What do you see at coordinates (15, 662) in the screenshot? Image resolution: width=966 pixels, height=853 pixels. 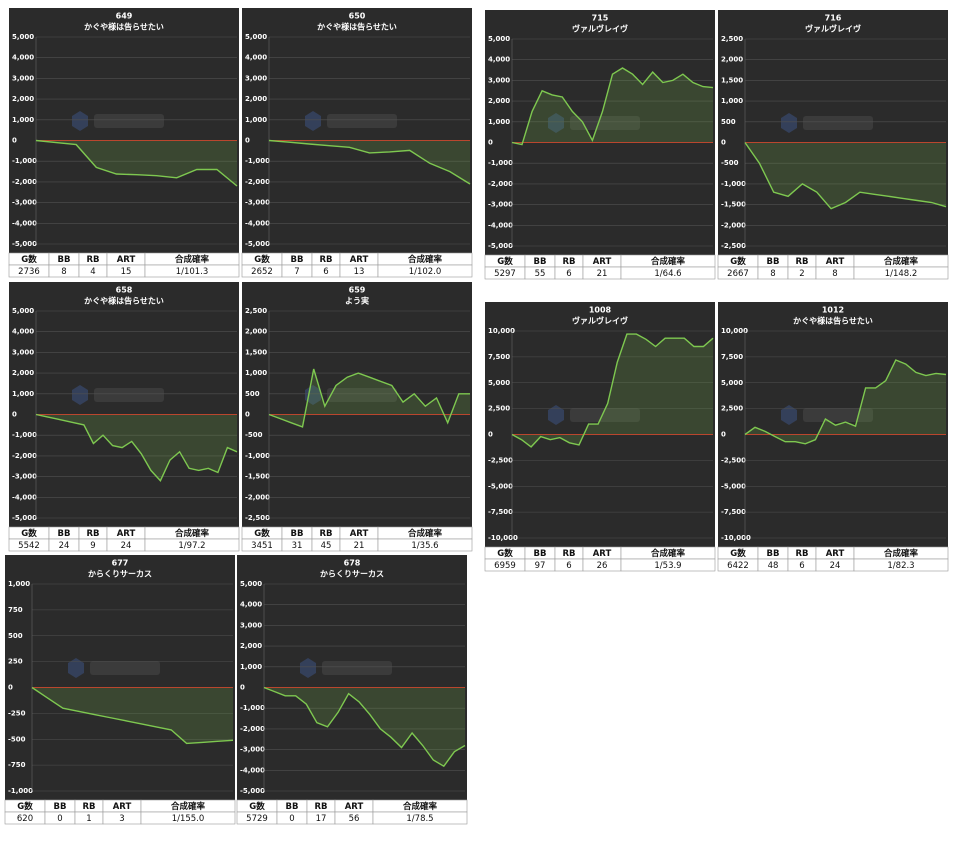 I see `y-tick-label: 250` at bounding box center [15, 662].